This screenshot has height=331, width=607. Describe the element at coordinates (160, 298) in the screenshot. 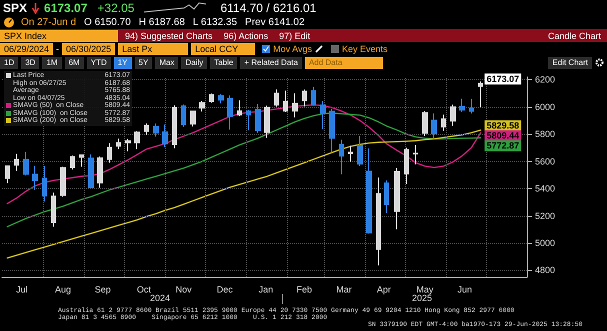

I see `text: 2024` at that location.